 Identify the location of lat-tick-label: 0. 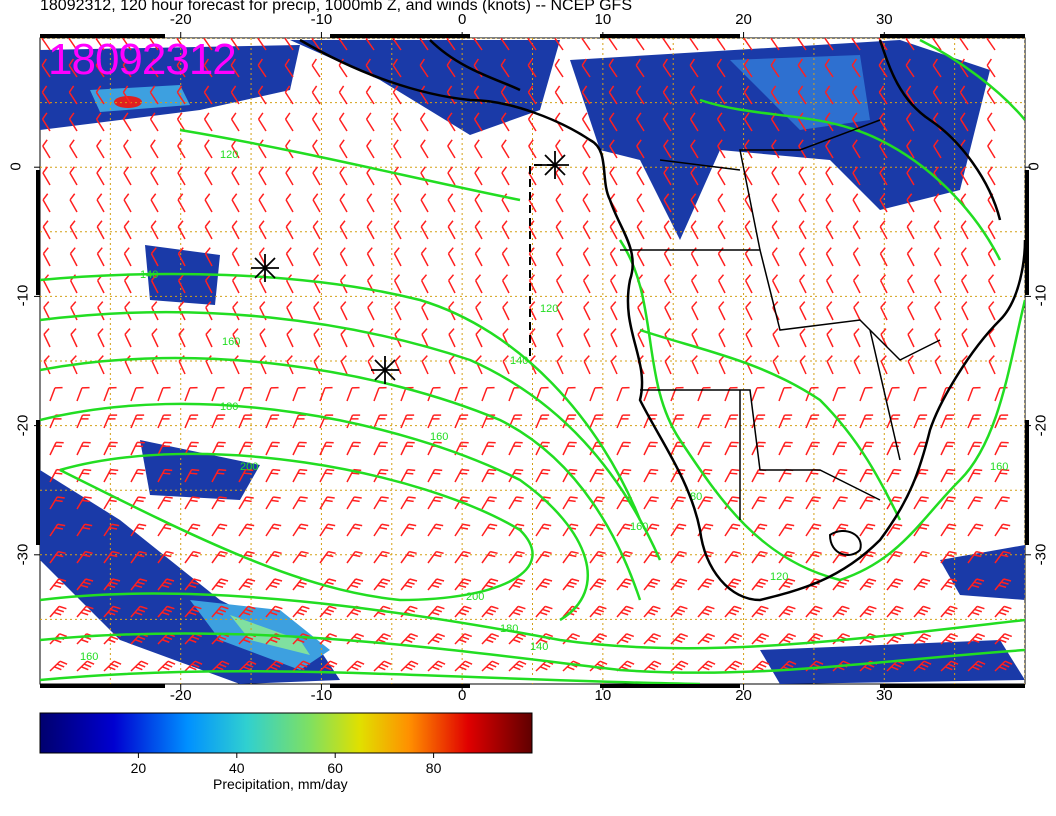
(16, 166).